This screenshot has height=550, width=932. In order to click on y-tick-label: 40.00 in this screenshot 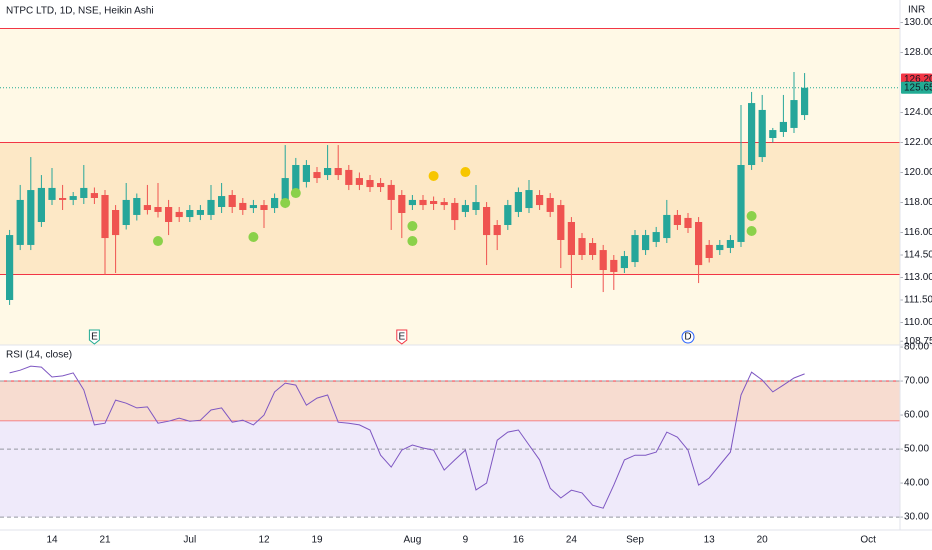, I will do `click(916, 483)`.